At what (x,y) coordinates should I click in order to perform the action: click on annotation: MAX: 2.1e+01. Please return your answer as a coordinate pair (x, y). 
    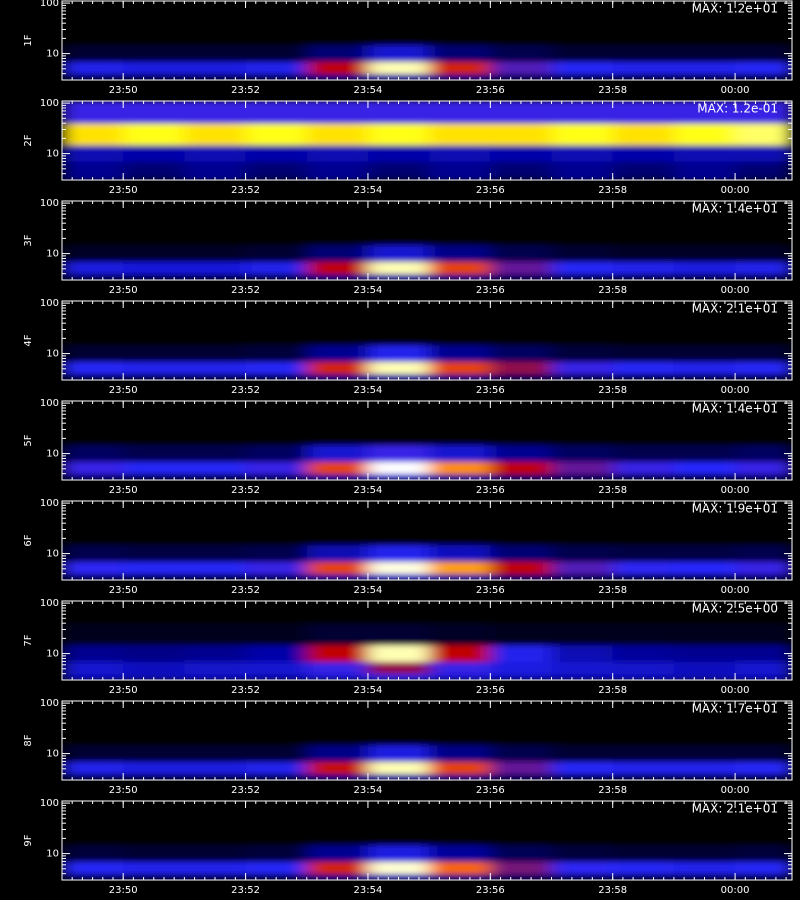
    Looking at the image, I should click on (735, 309).